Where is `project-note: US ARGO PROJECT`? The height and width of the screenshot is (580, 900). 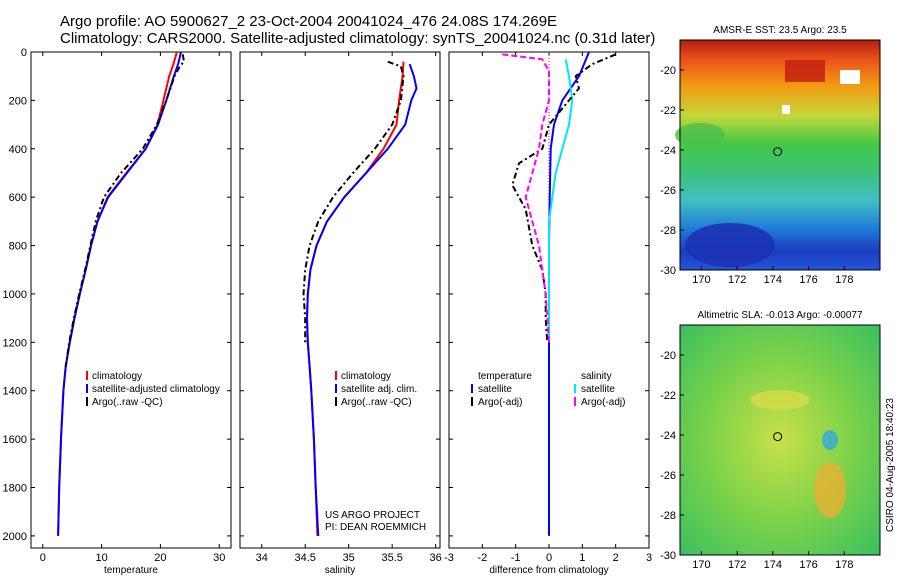 project-note: US ARGO PROJECT is located at coordinates (372, 515).